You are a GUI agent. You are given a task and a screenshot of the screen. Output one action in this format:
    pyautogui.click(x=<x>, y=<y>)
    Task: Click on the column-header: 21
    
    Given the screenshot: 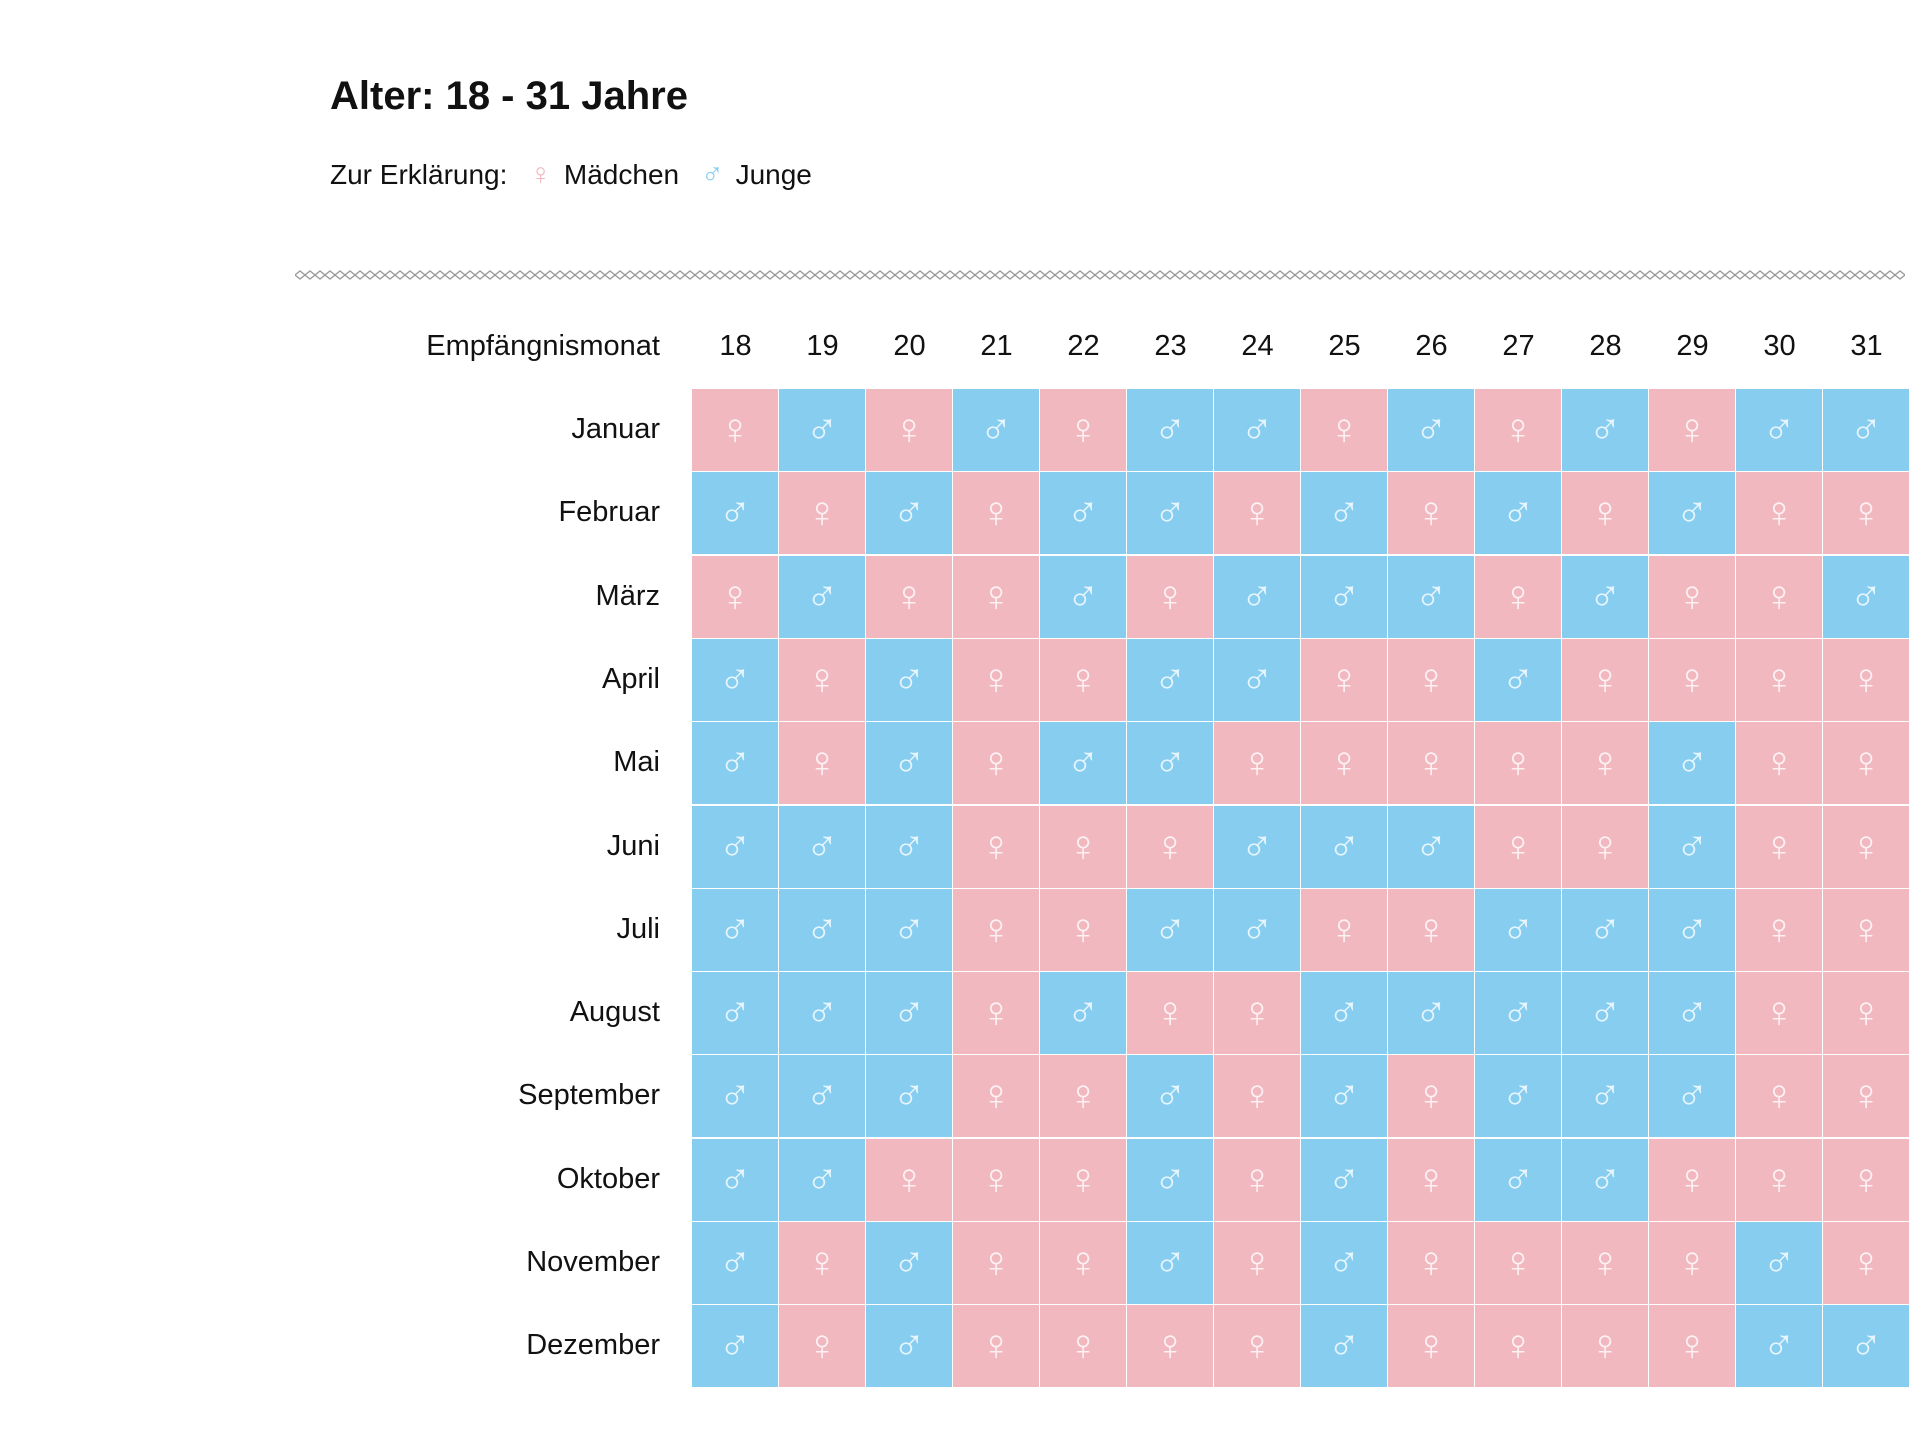 What is the action you would take?
    pyautogui.click(x=996, y=346)
    